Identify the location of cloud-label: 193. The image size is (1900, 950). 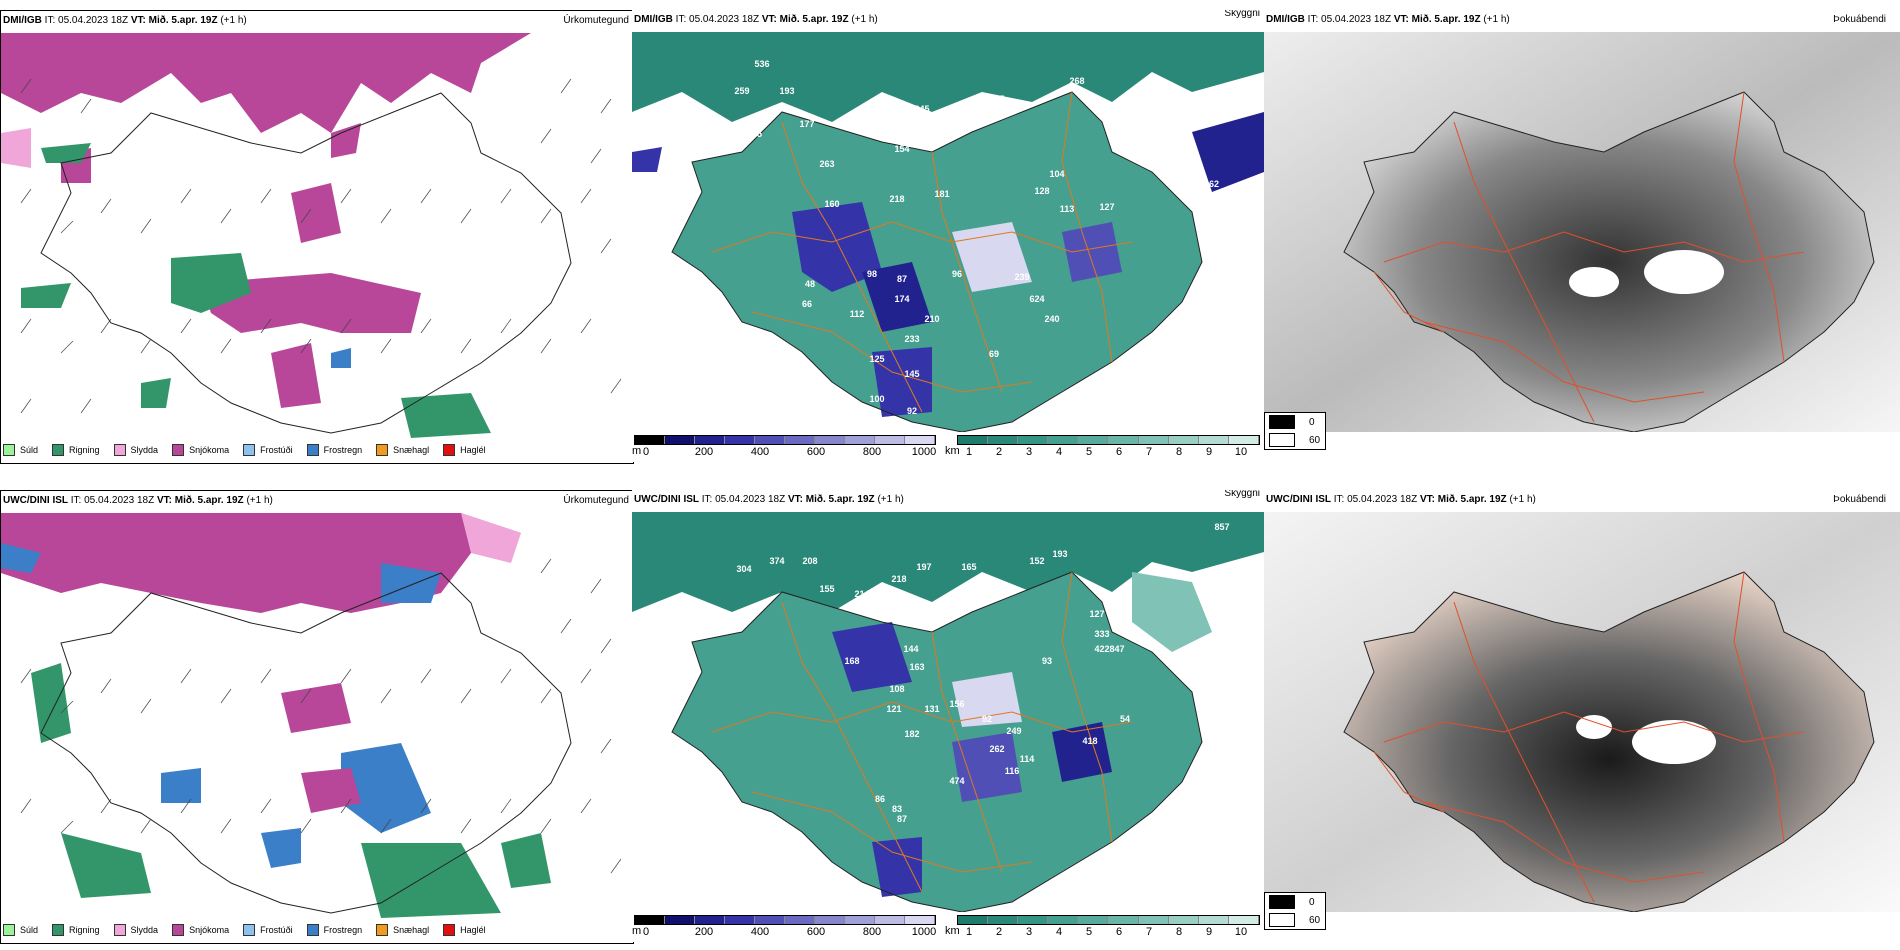
(1059, 554).